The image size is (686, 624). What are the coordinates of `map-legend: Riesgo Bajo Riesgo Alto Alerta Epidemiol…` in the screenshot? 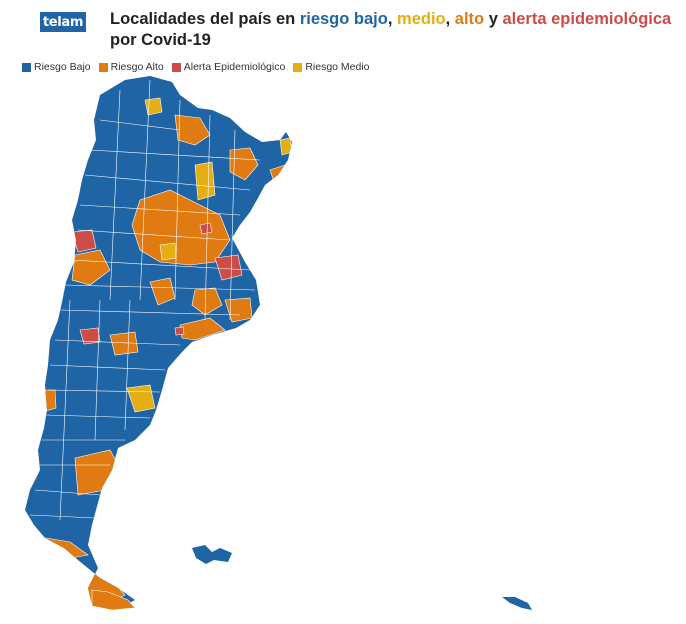 It's located at (196, 67).